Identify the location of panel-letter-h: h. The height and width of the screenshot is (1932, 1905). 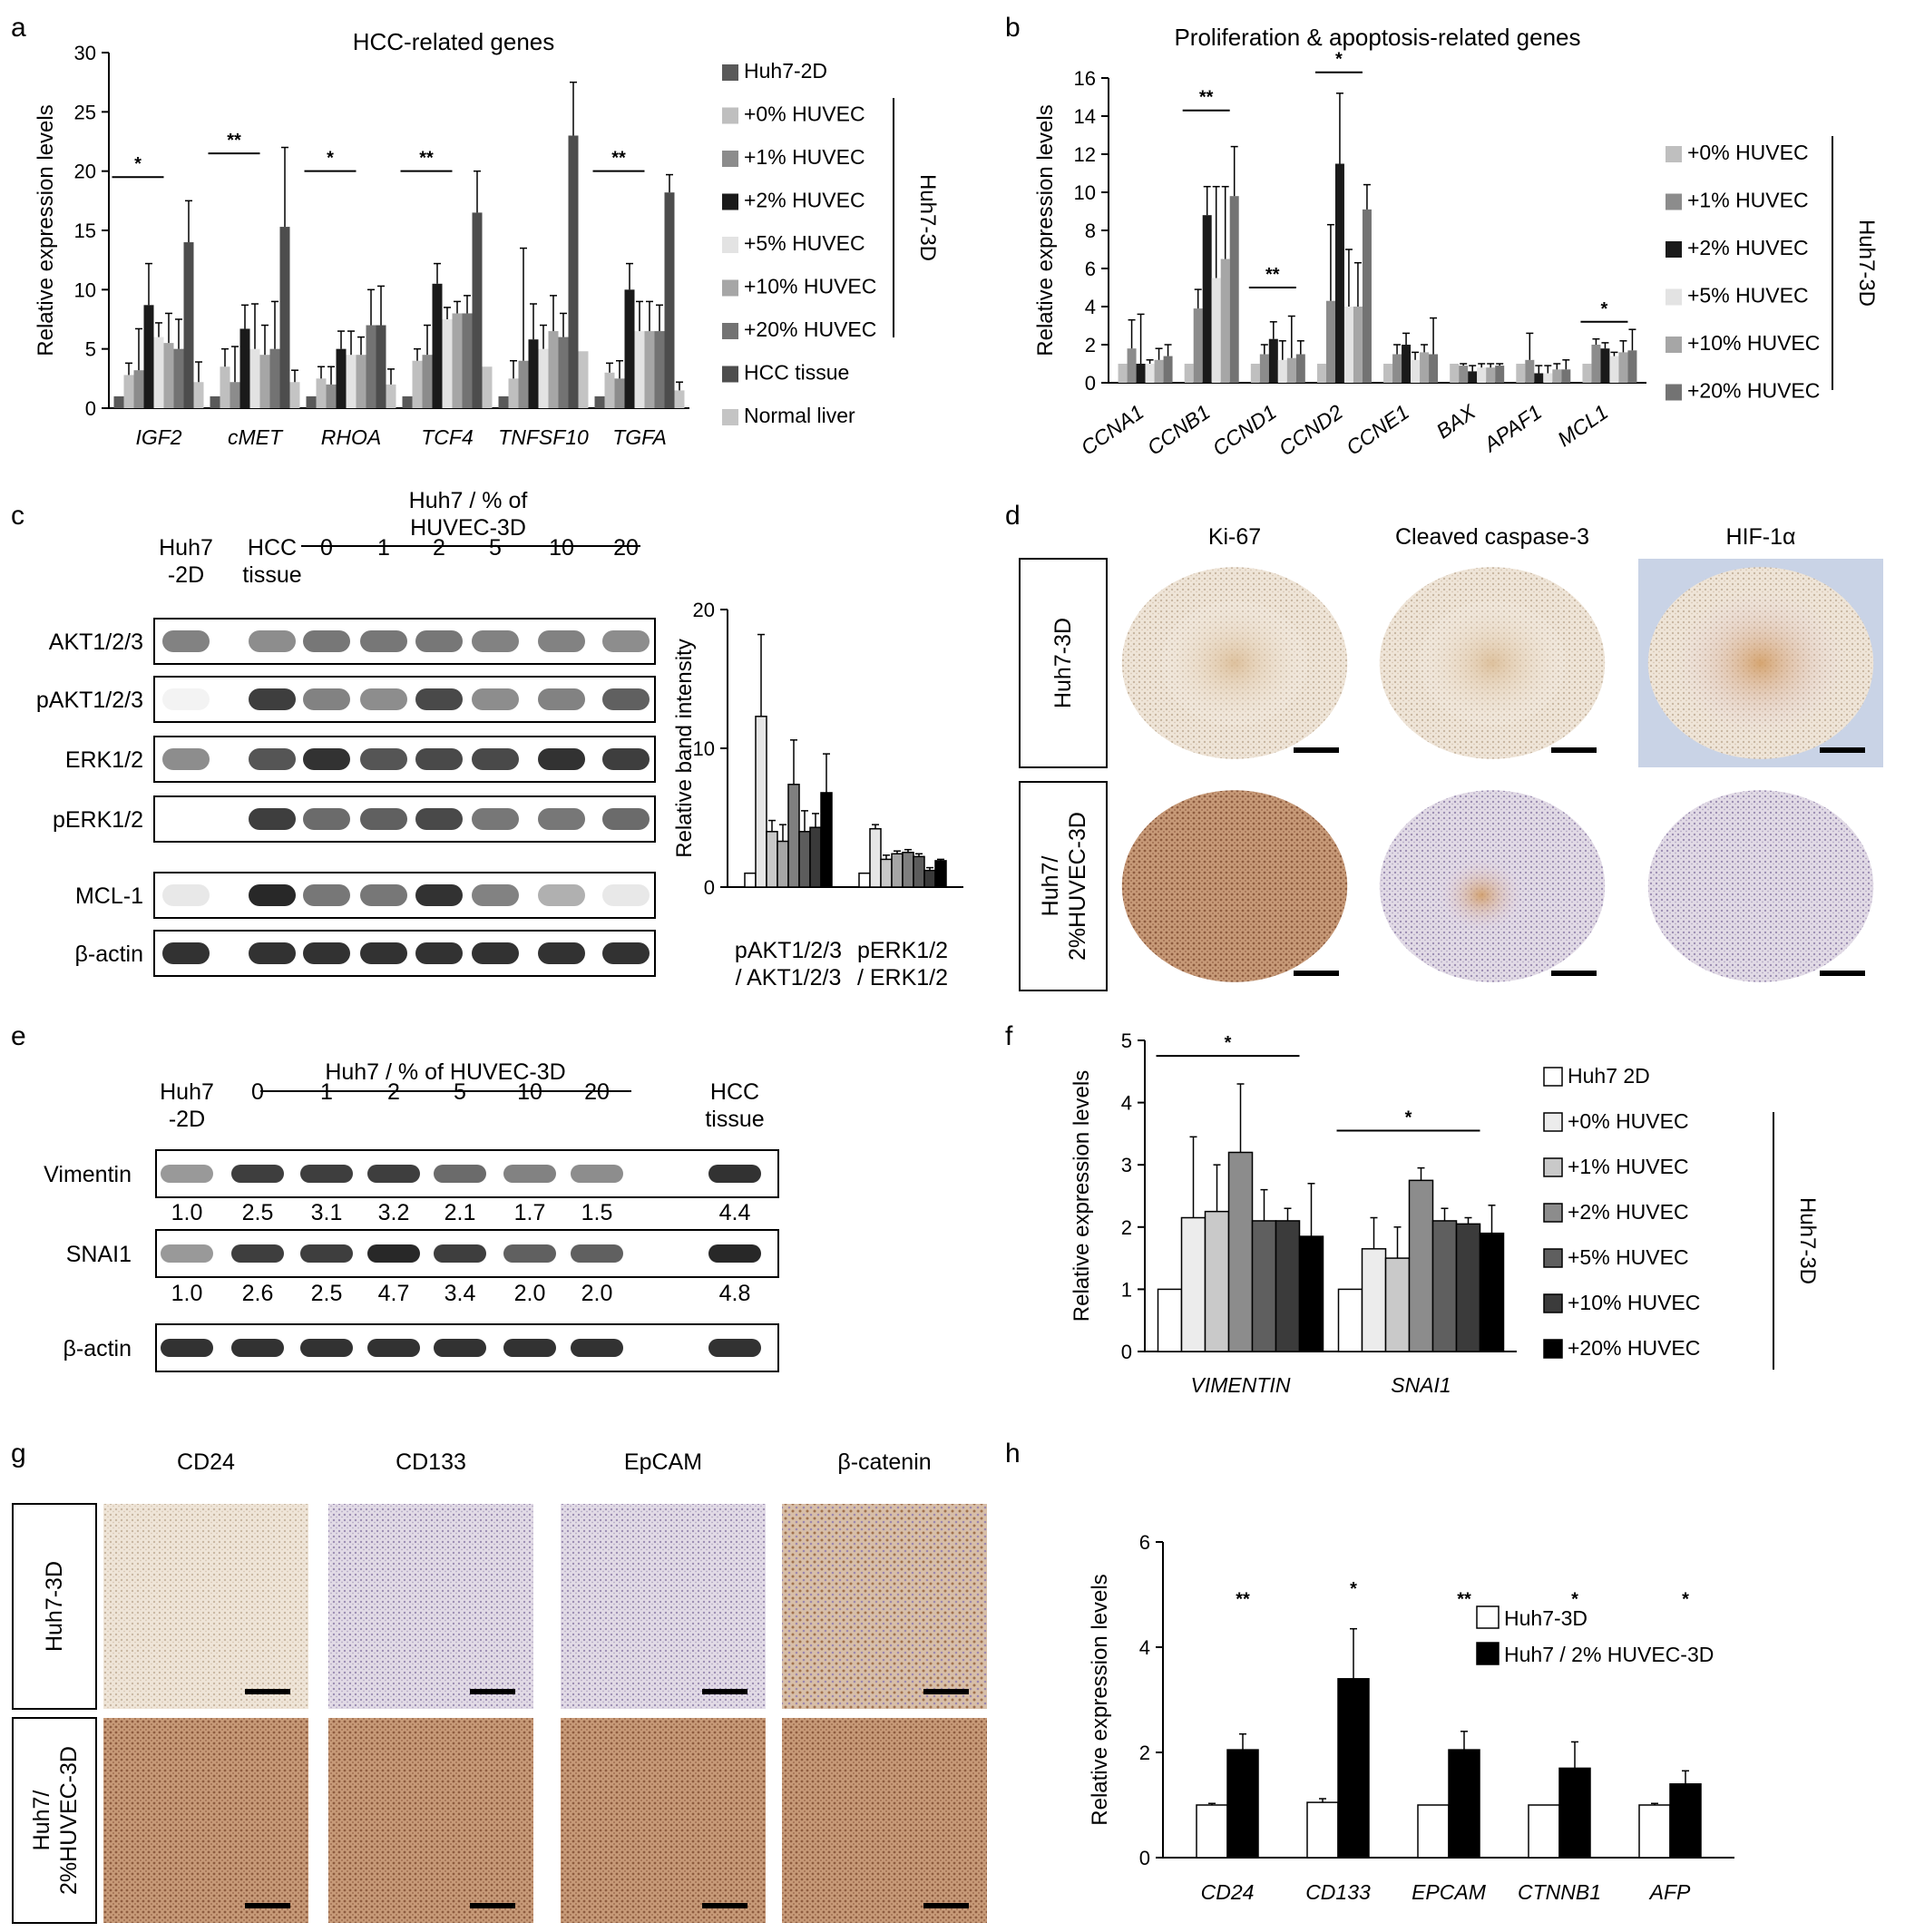
(1013, 1454).